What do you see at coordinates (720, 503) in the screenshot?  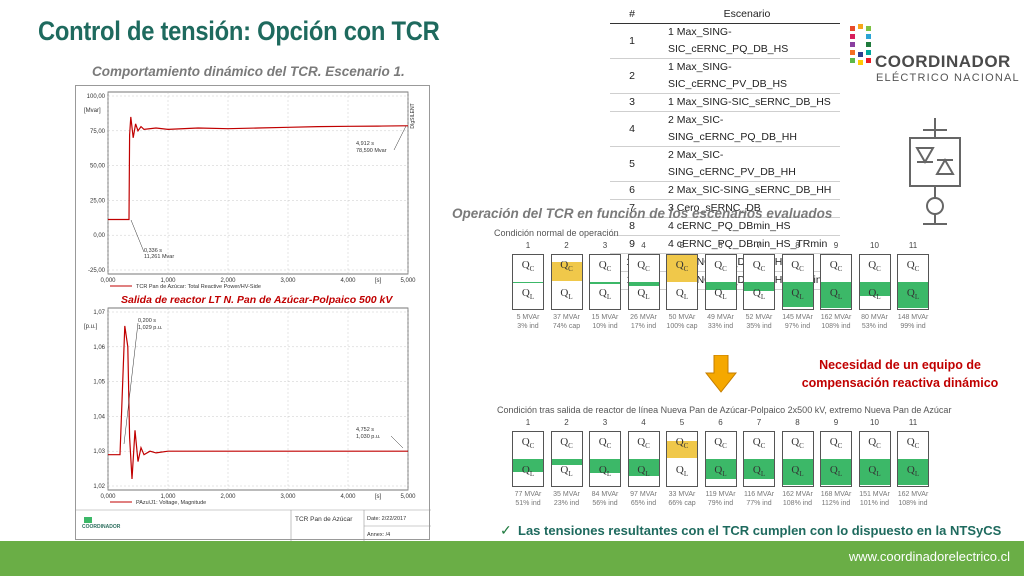 I see `bar-percent-value: 79% ind` at bounding box center [720, 503].